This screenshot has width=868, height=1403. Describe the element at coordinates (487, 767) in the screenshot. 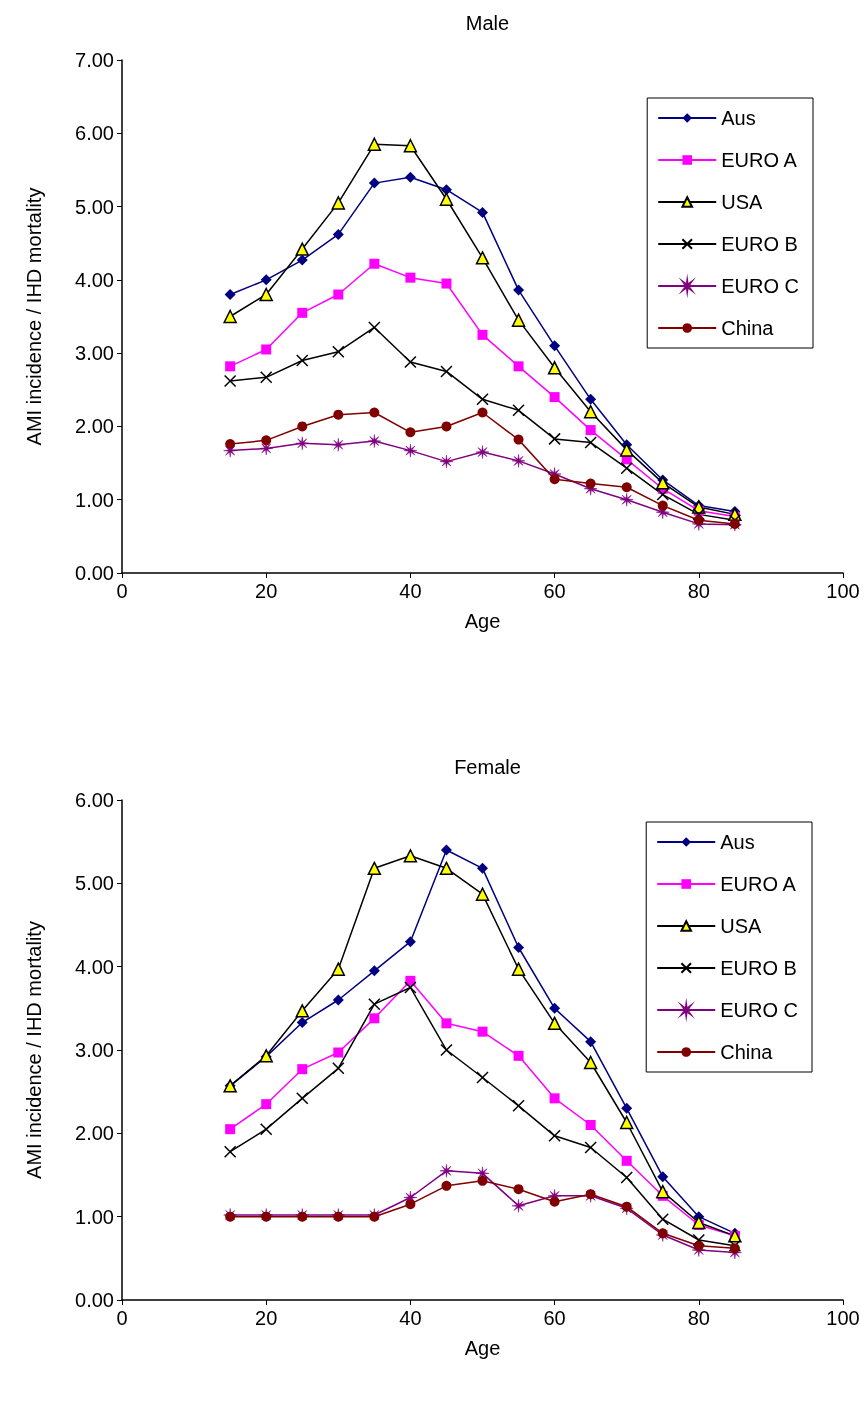

I see `chart-title: Female` at that location.